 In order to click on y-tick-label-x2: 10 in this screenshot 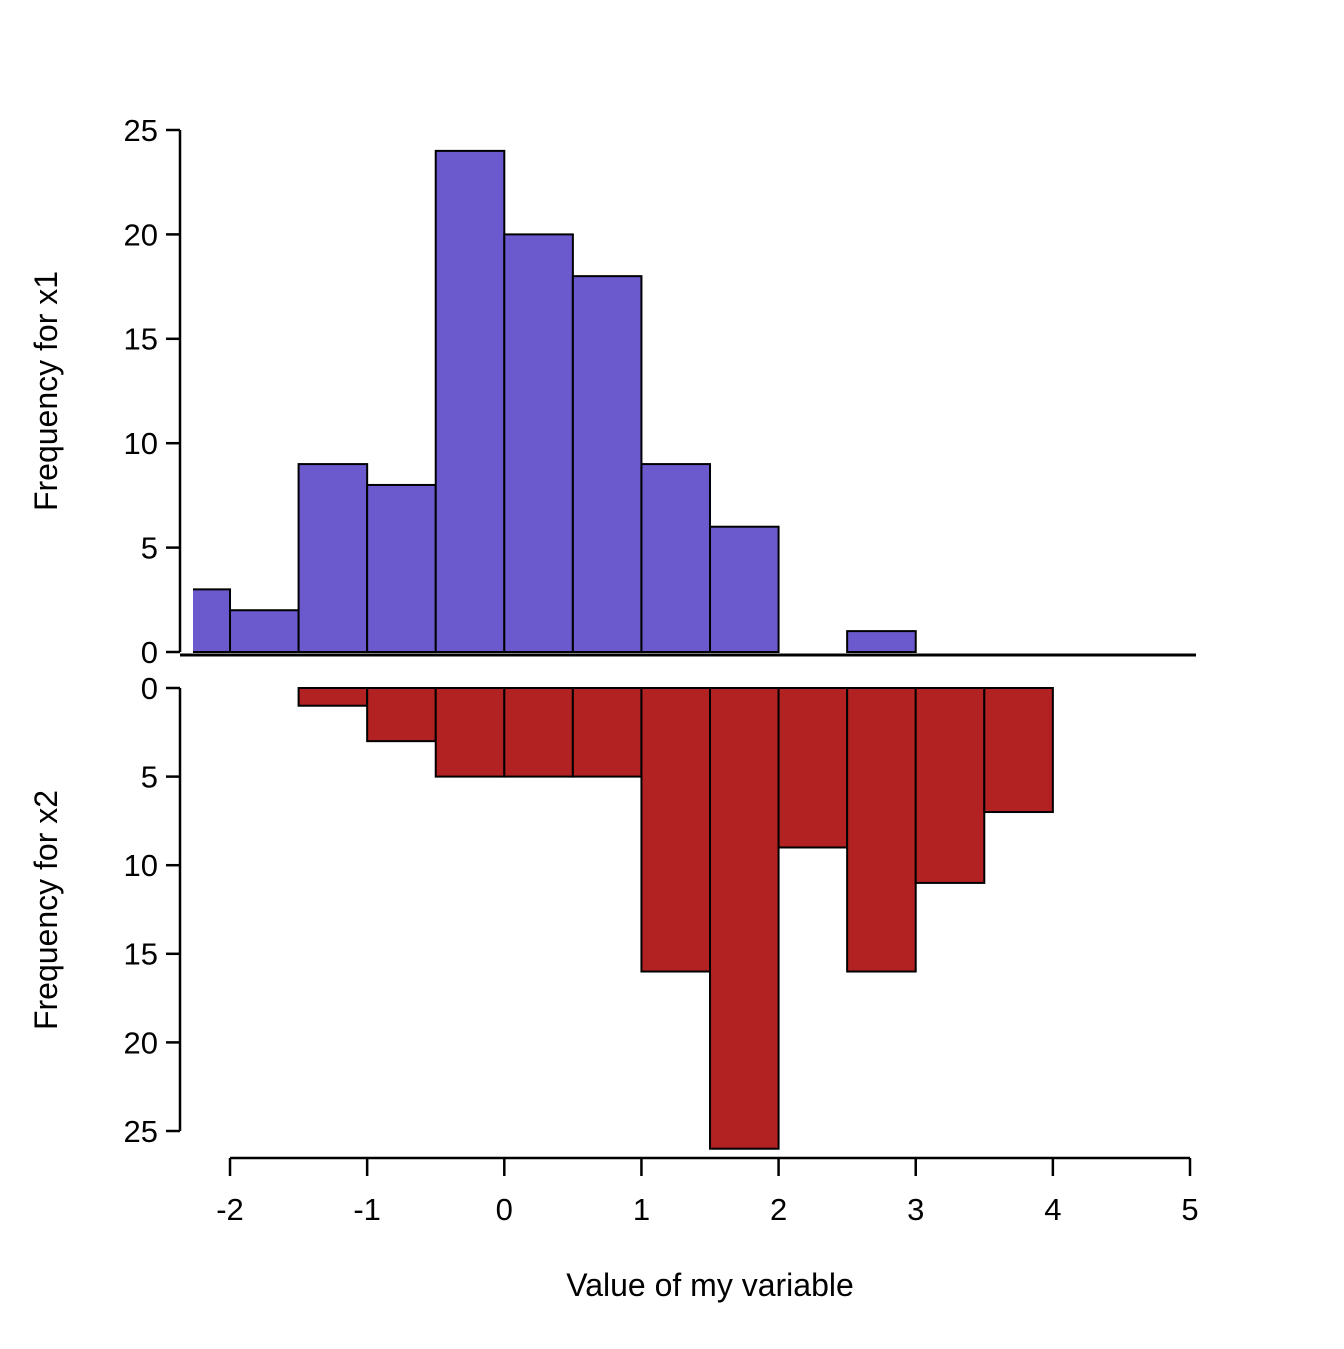, I will do `click(141, 865)`.